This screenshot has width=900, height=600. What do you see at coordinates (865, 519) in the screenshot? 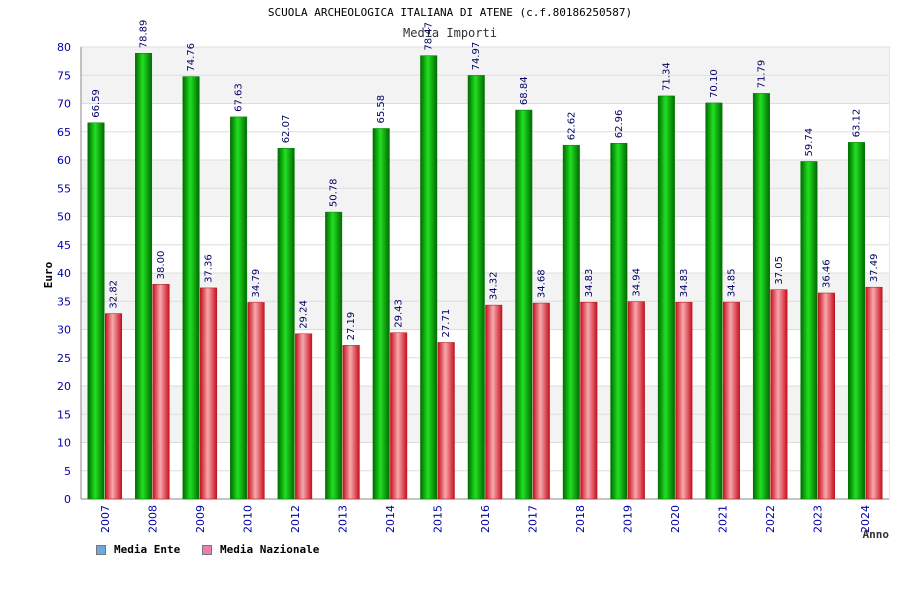
I see `x-tick-label: 2024` at bounding box center [865, 519].